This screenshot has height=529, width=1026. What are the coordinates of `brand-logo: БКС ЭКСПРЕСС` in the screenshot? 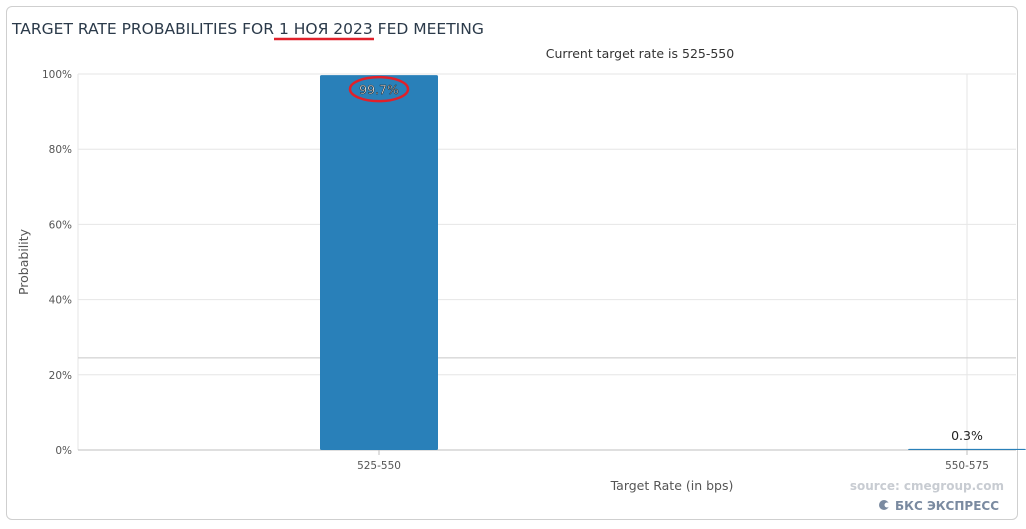 It's located at (939, 506).